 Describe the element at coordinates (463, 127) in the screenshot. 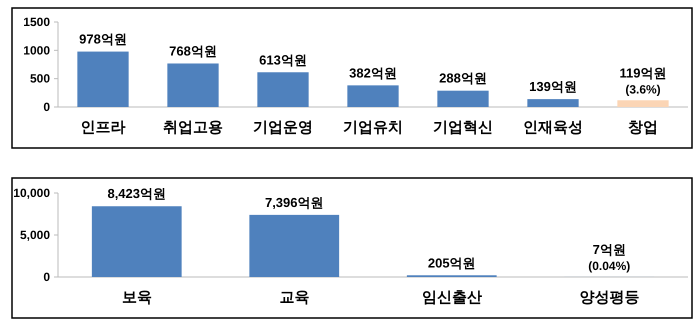

I see `x-tick-label: 기업혁신` at that location.